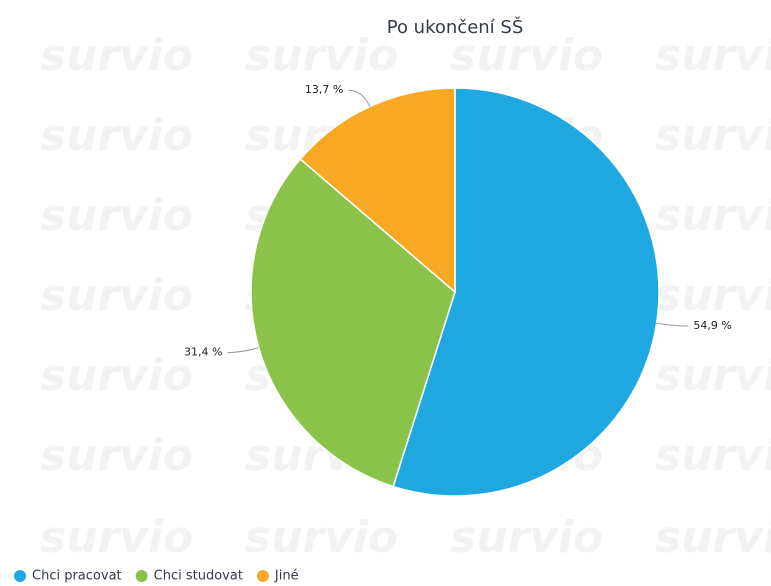 This screenshot has width=771, height=586. I want to click on legend-label: Jiné, so click(286, 576).